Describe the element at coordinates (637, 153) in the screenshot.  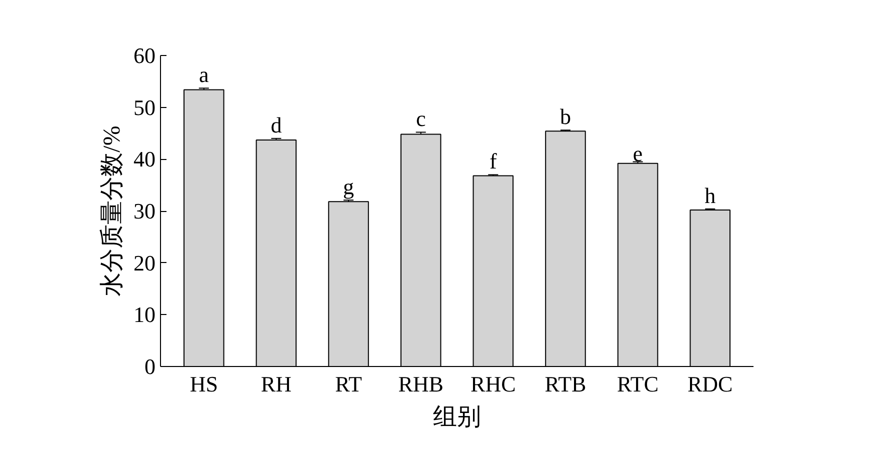
I see `annotation: e` at that location.